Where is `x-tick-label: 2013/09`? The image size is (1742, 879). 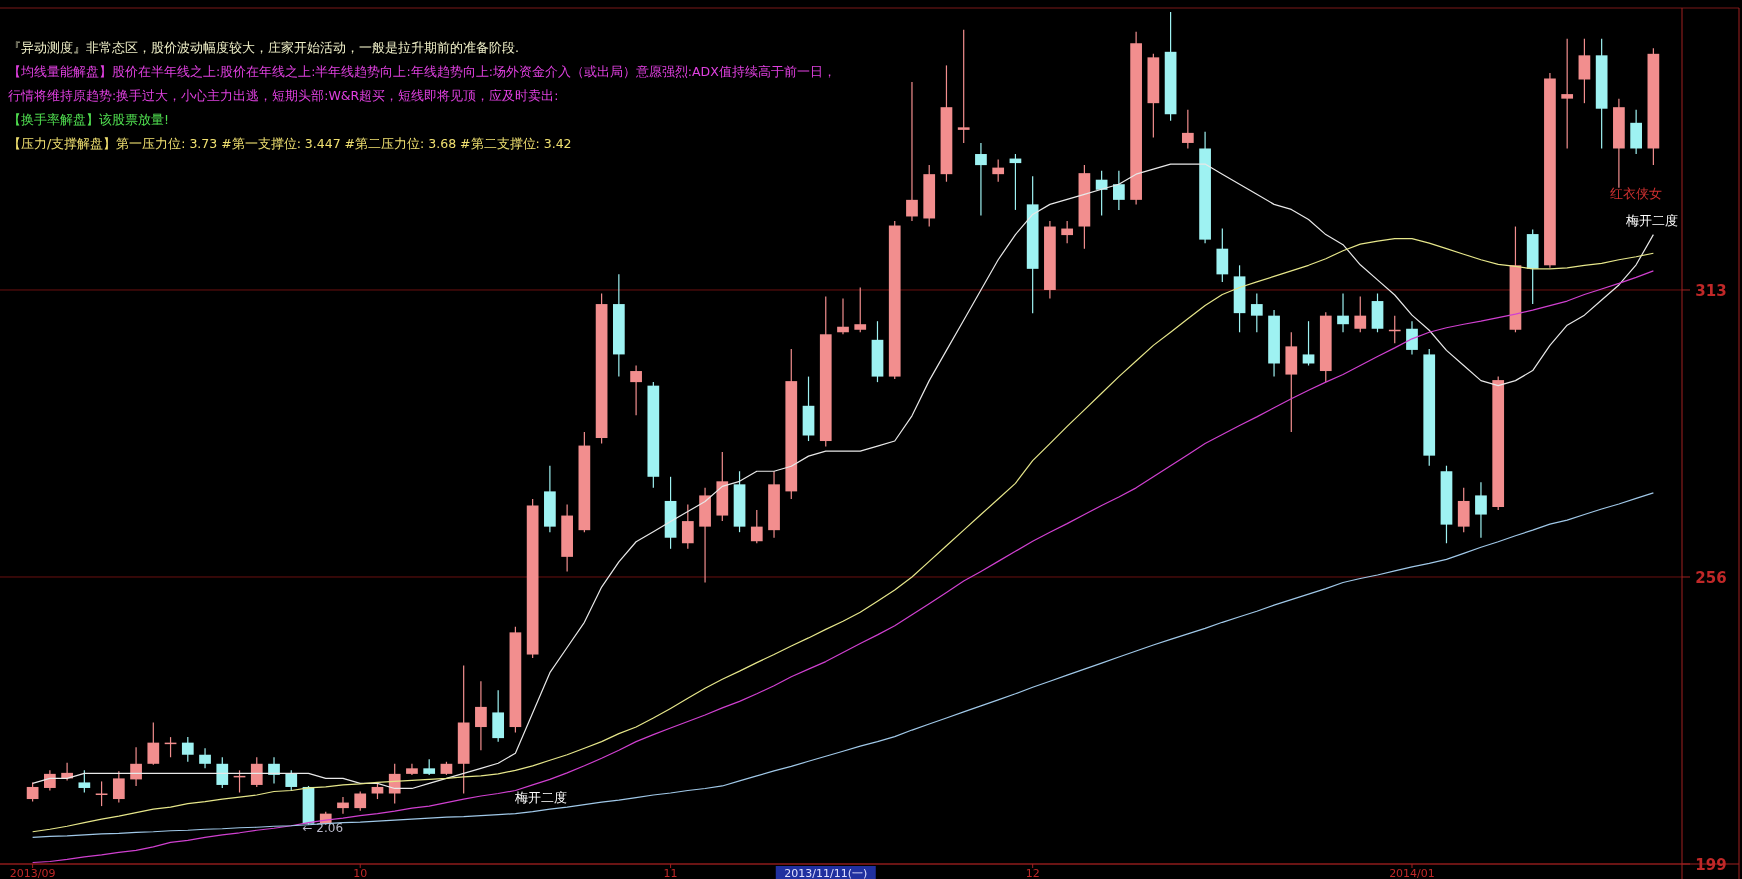
x-tick-label: 2013/09 is located at coordinates (32, 873).